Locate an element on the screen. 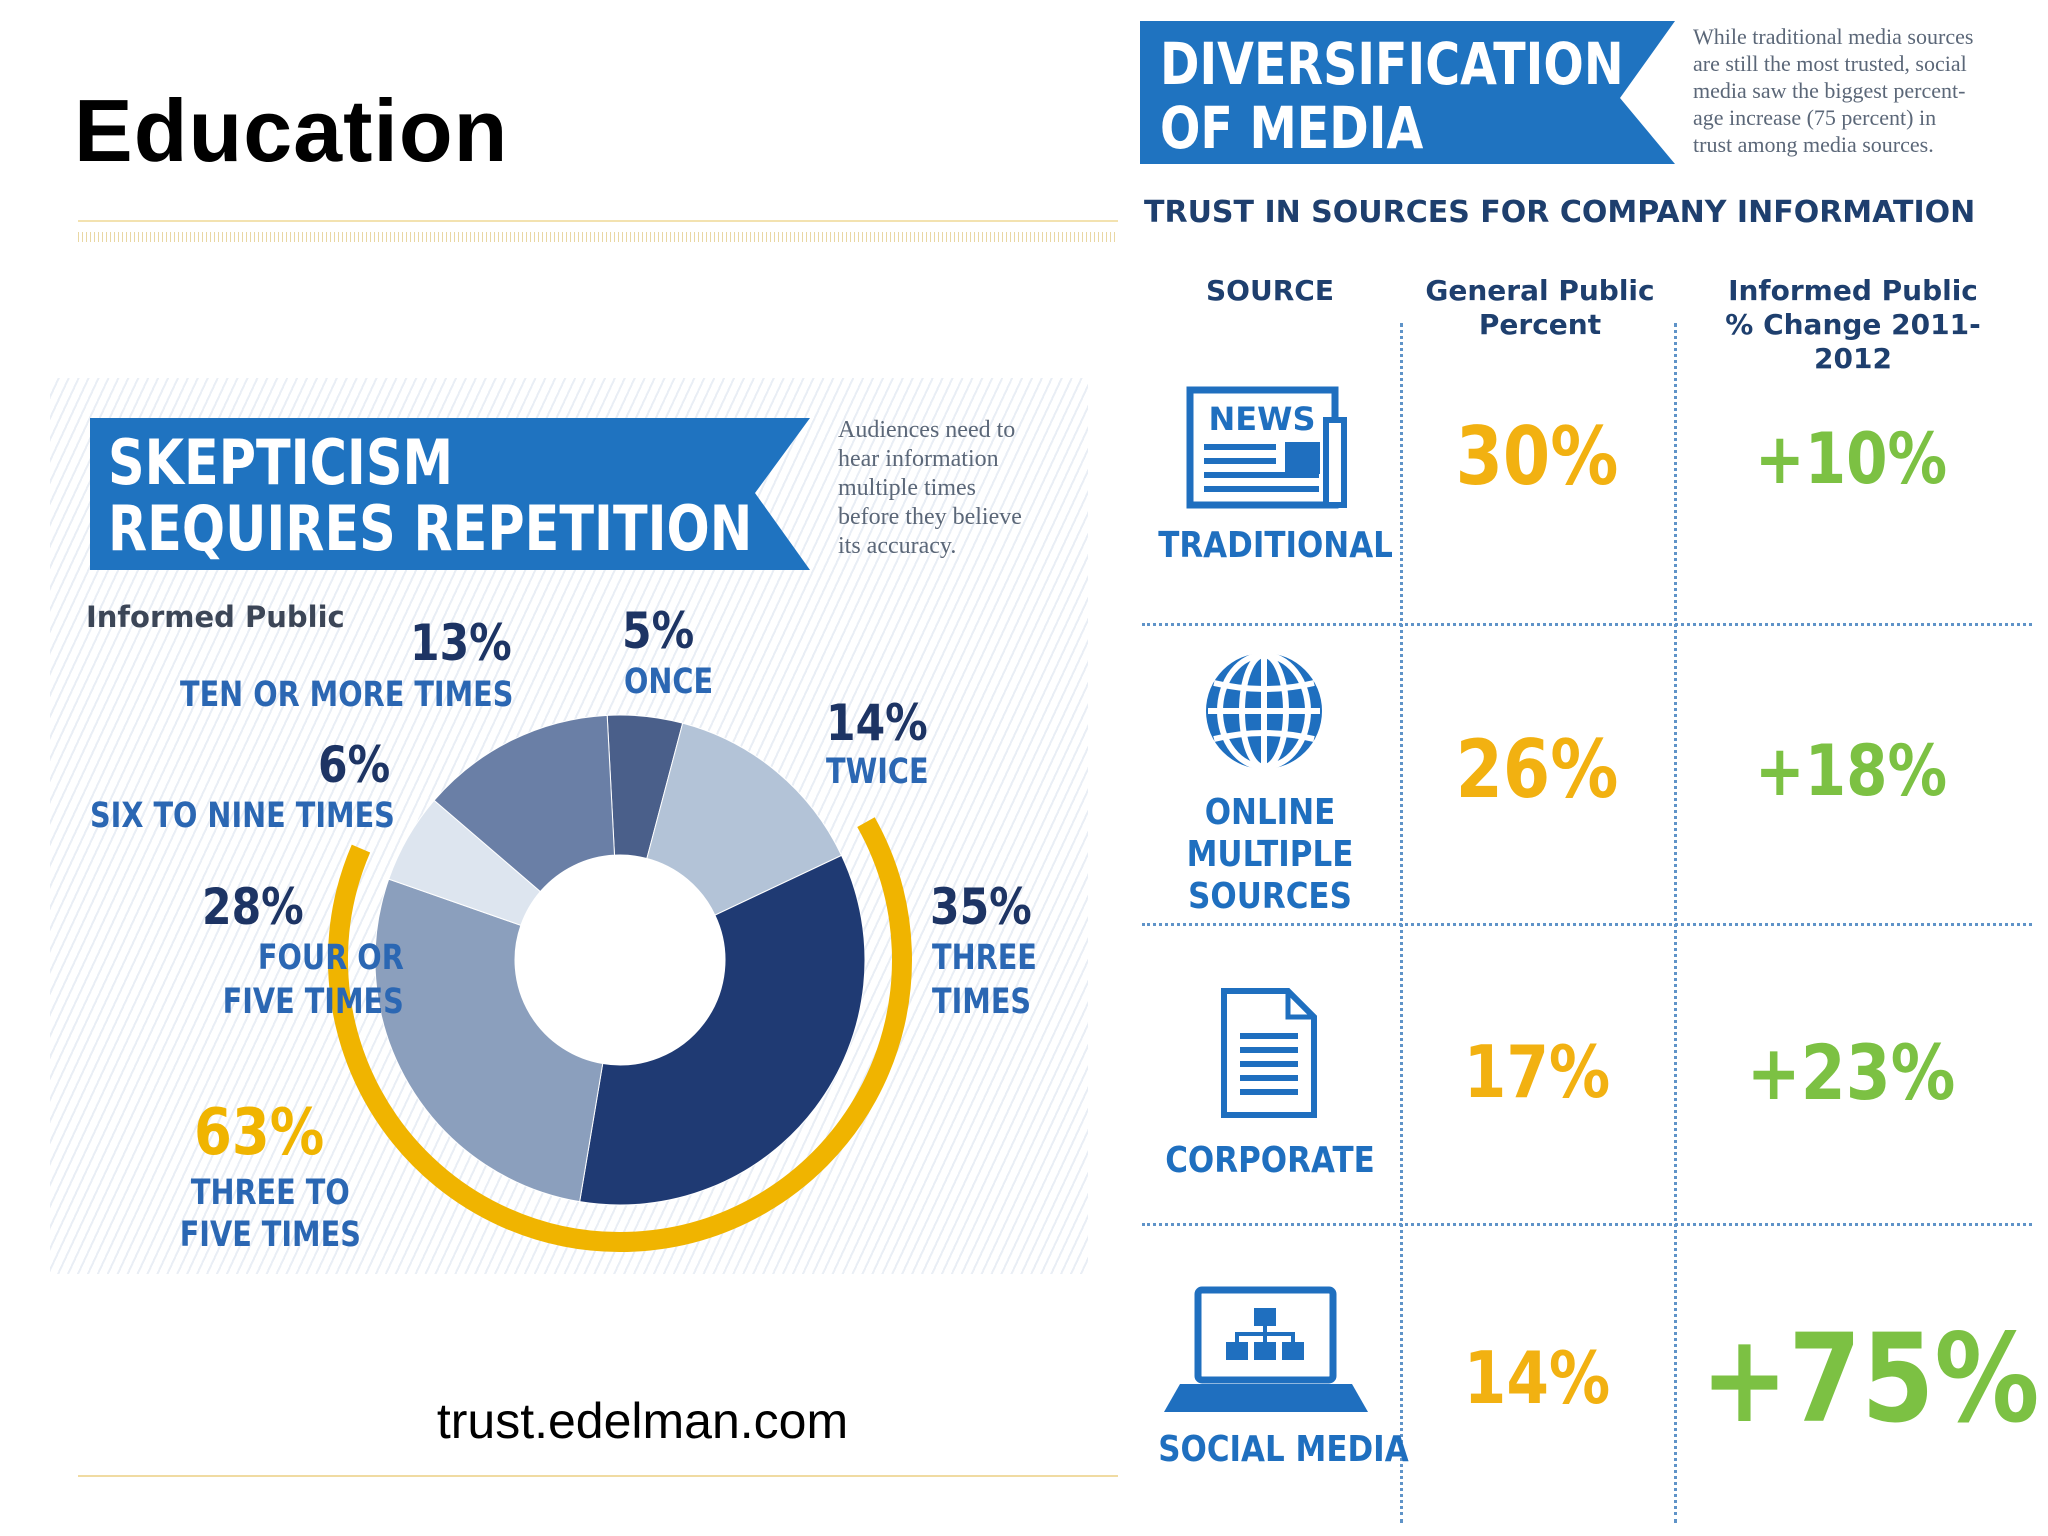 The height and width of the screenshot is (1536, 2048). note-line: media saw the biggest percent- is located at coordinates (1829, 90).